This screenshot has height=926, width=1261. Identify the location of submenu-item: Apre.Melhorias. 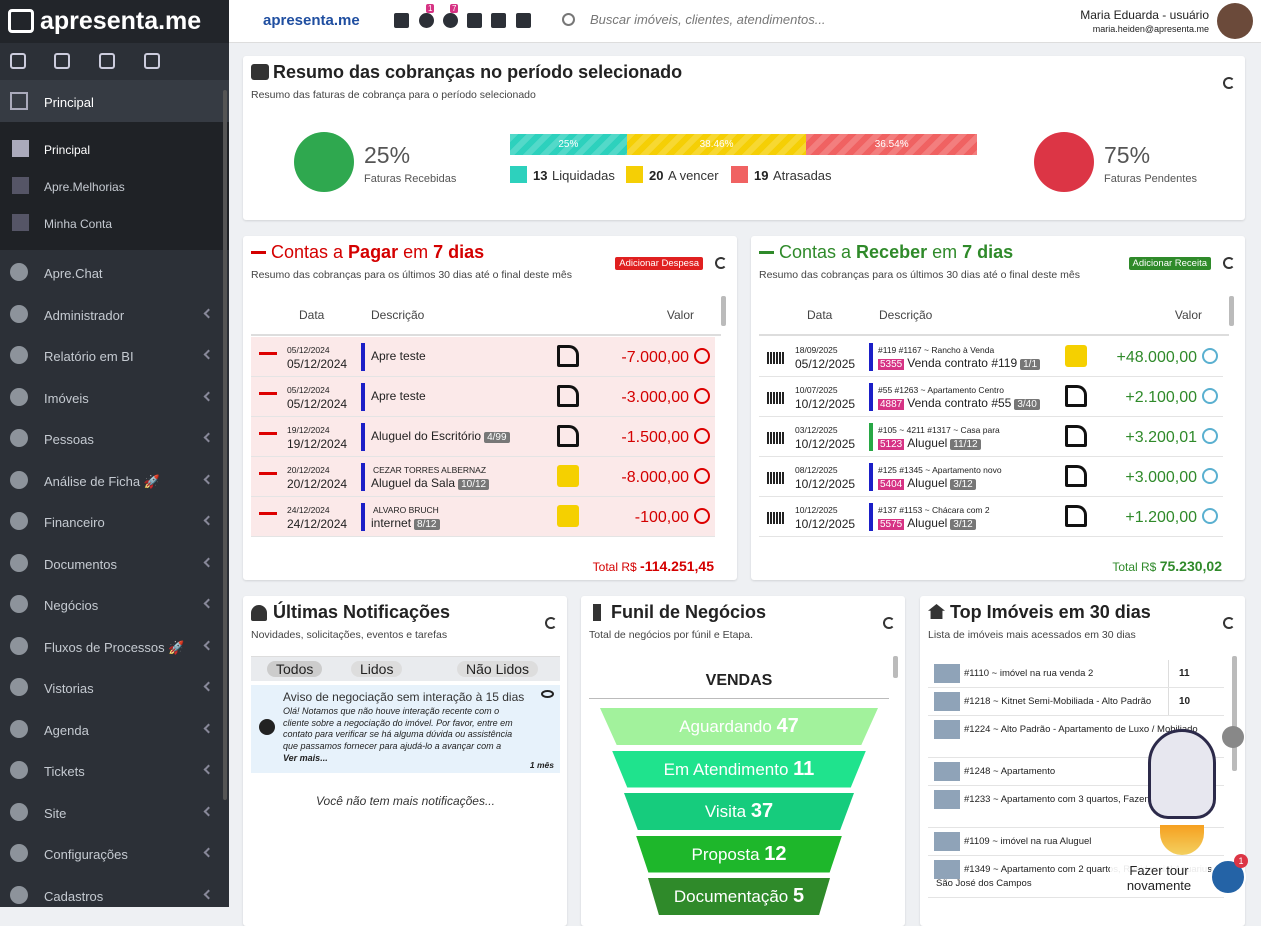
(114, 186).